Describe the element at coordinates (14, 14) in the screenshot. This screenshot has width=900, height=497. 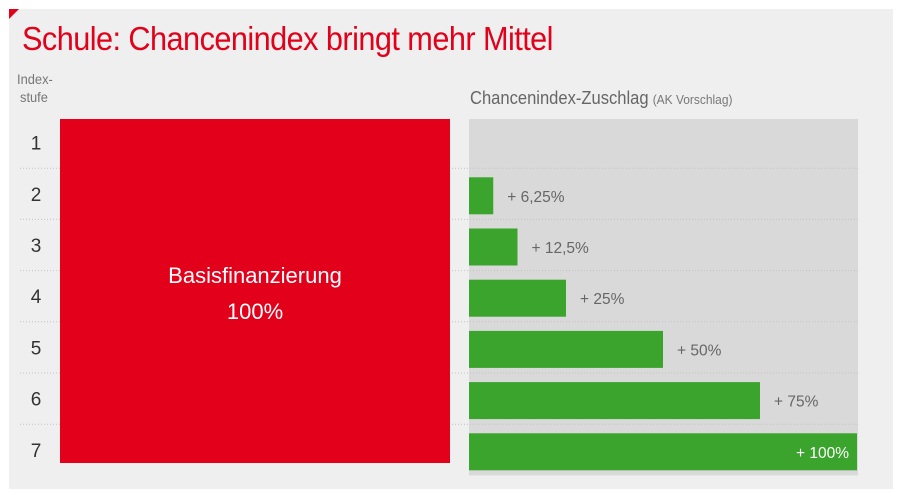
I see `corner-mark` at that location.